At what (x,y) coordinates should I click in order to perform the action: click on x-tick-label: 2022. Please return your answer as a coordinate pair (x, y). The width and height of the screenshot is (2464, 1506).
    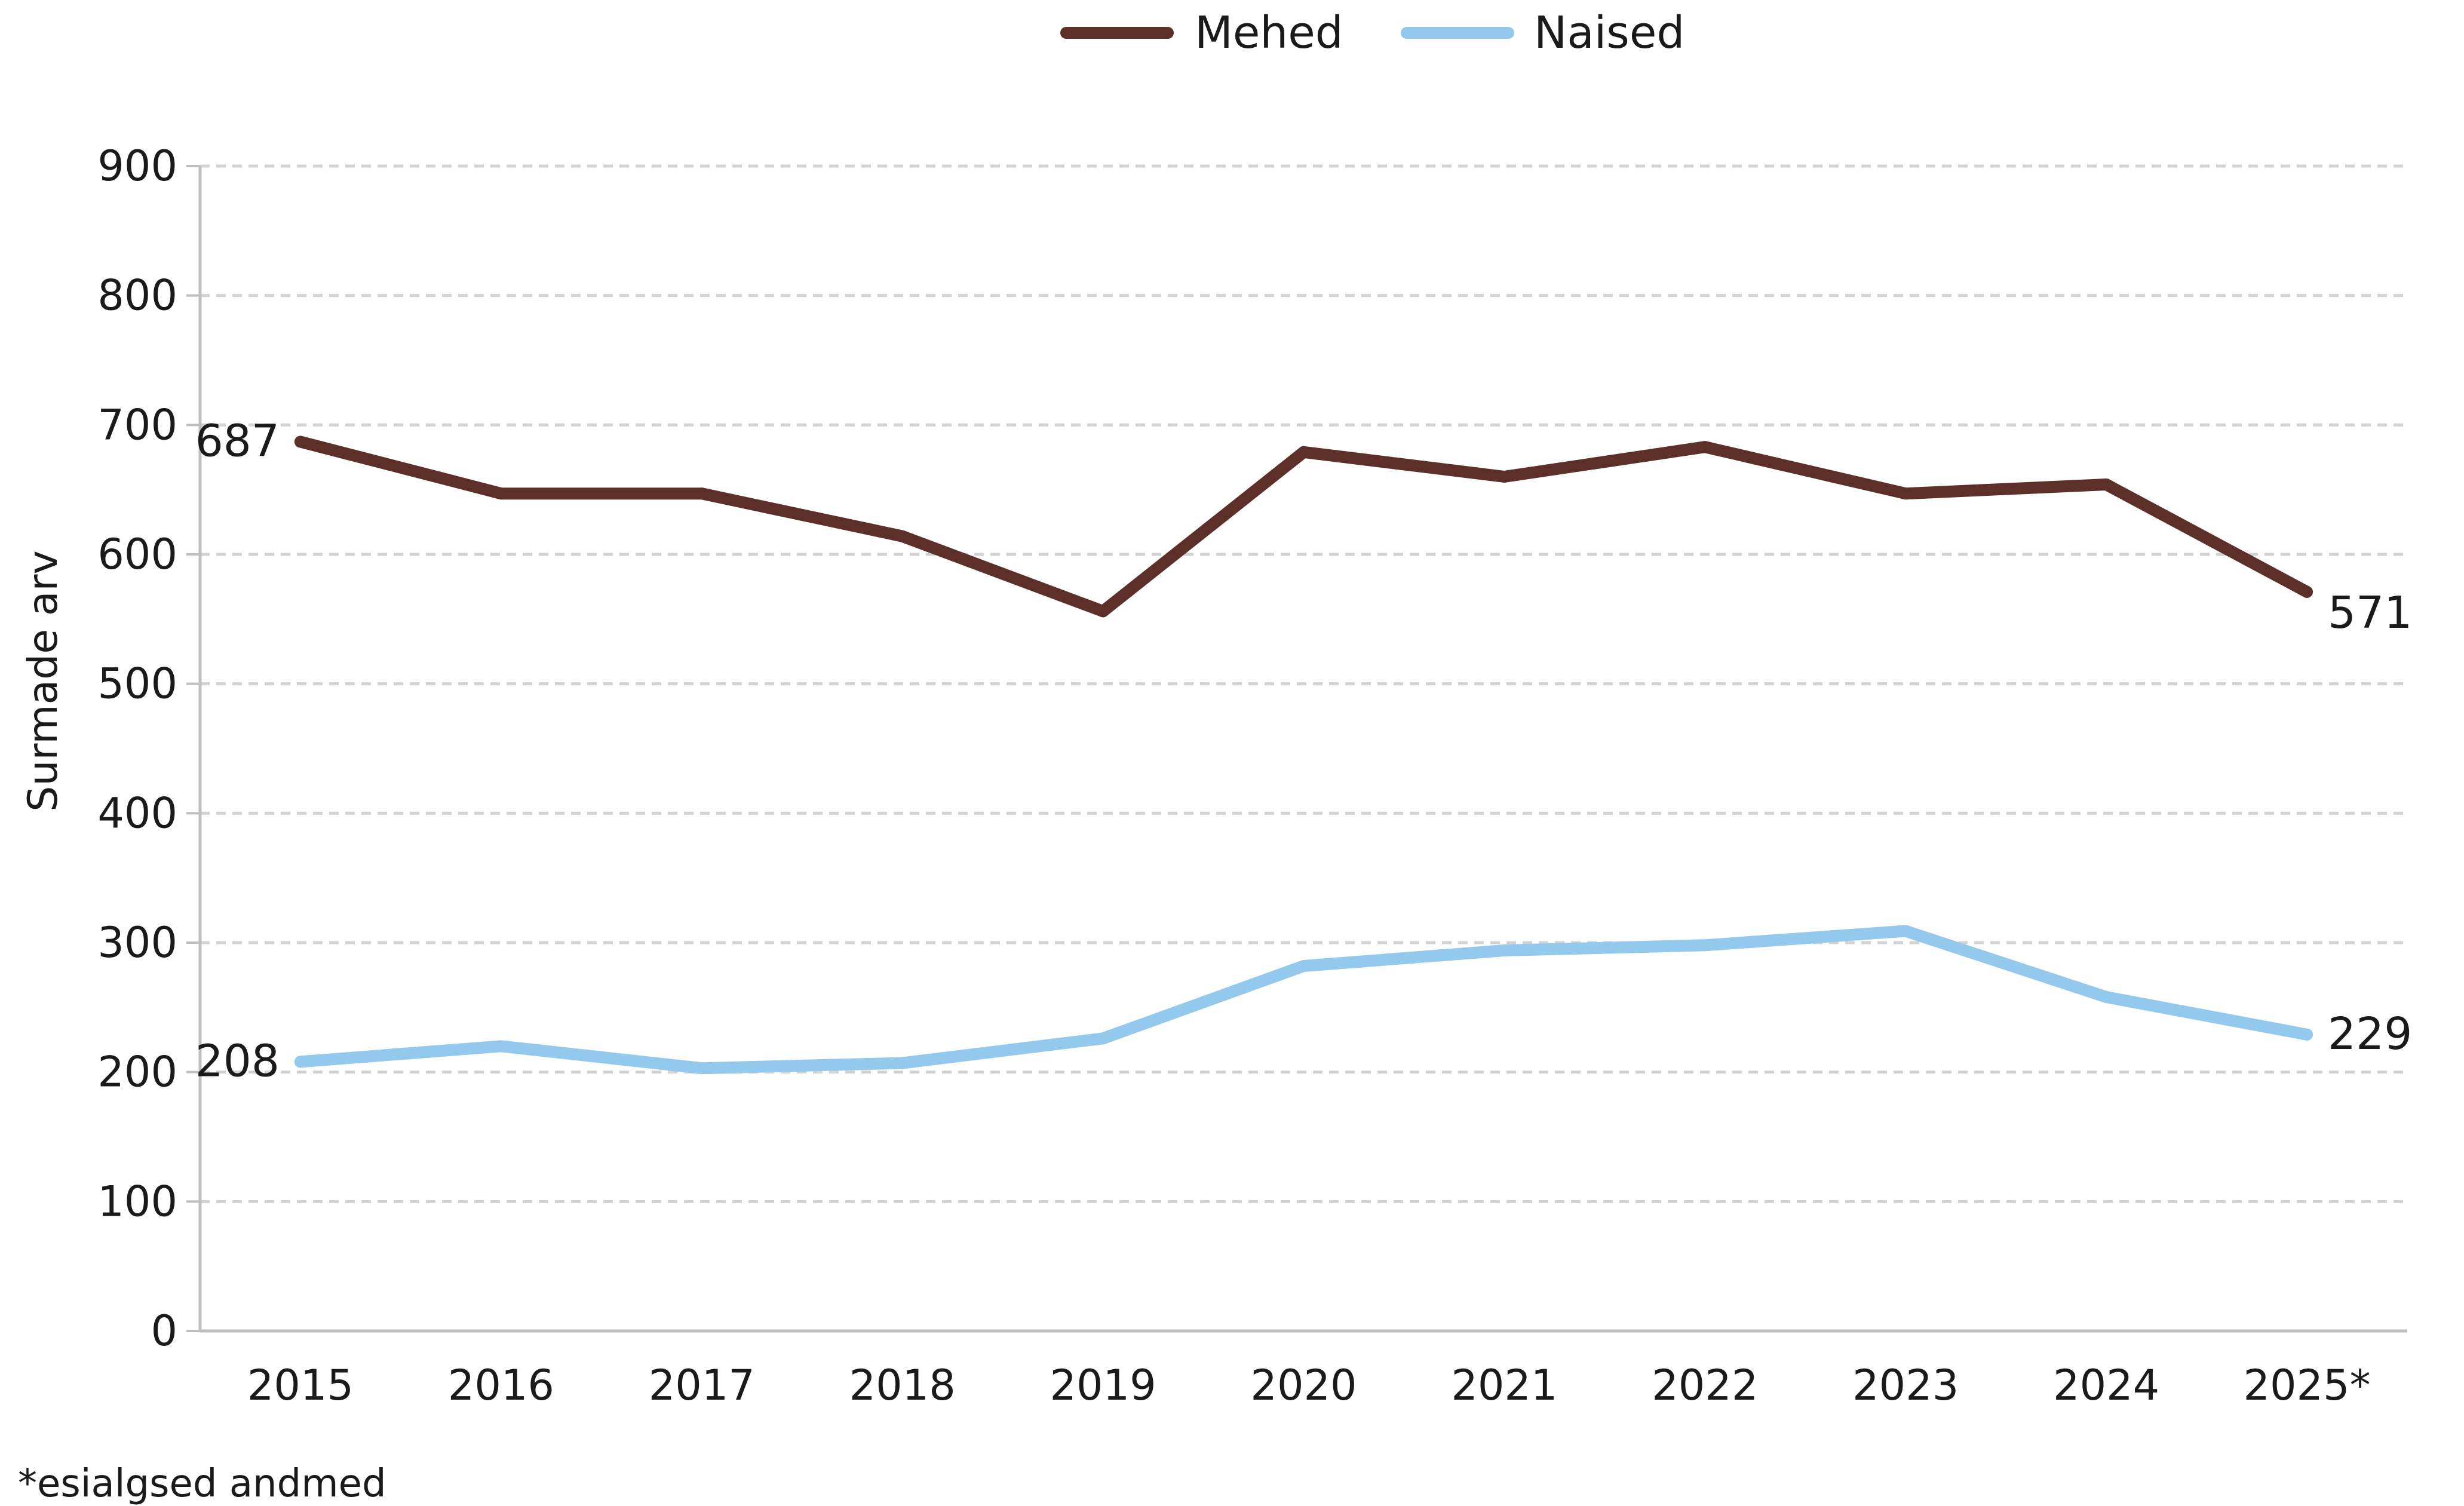
    Looking at the image, I should click on (1705, 1386).